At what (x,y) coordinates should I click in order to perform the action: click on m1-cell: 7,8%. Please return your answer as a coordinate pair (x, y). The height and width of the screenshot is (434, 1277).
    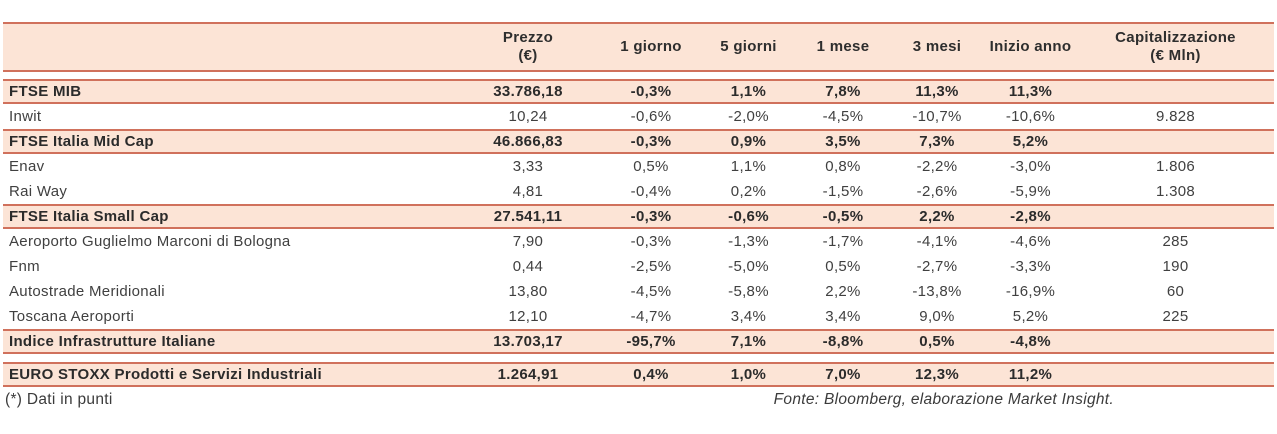
    Looking at the image, I should click on (843, 91).